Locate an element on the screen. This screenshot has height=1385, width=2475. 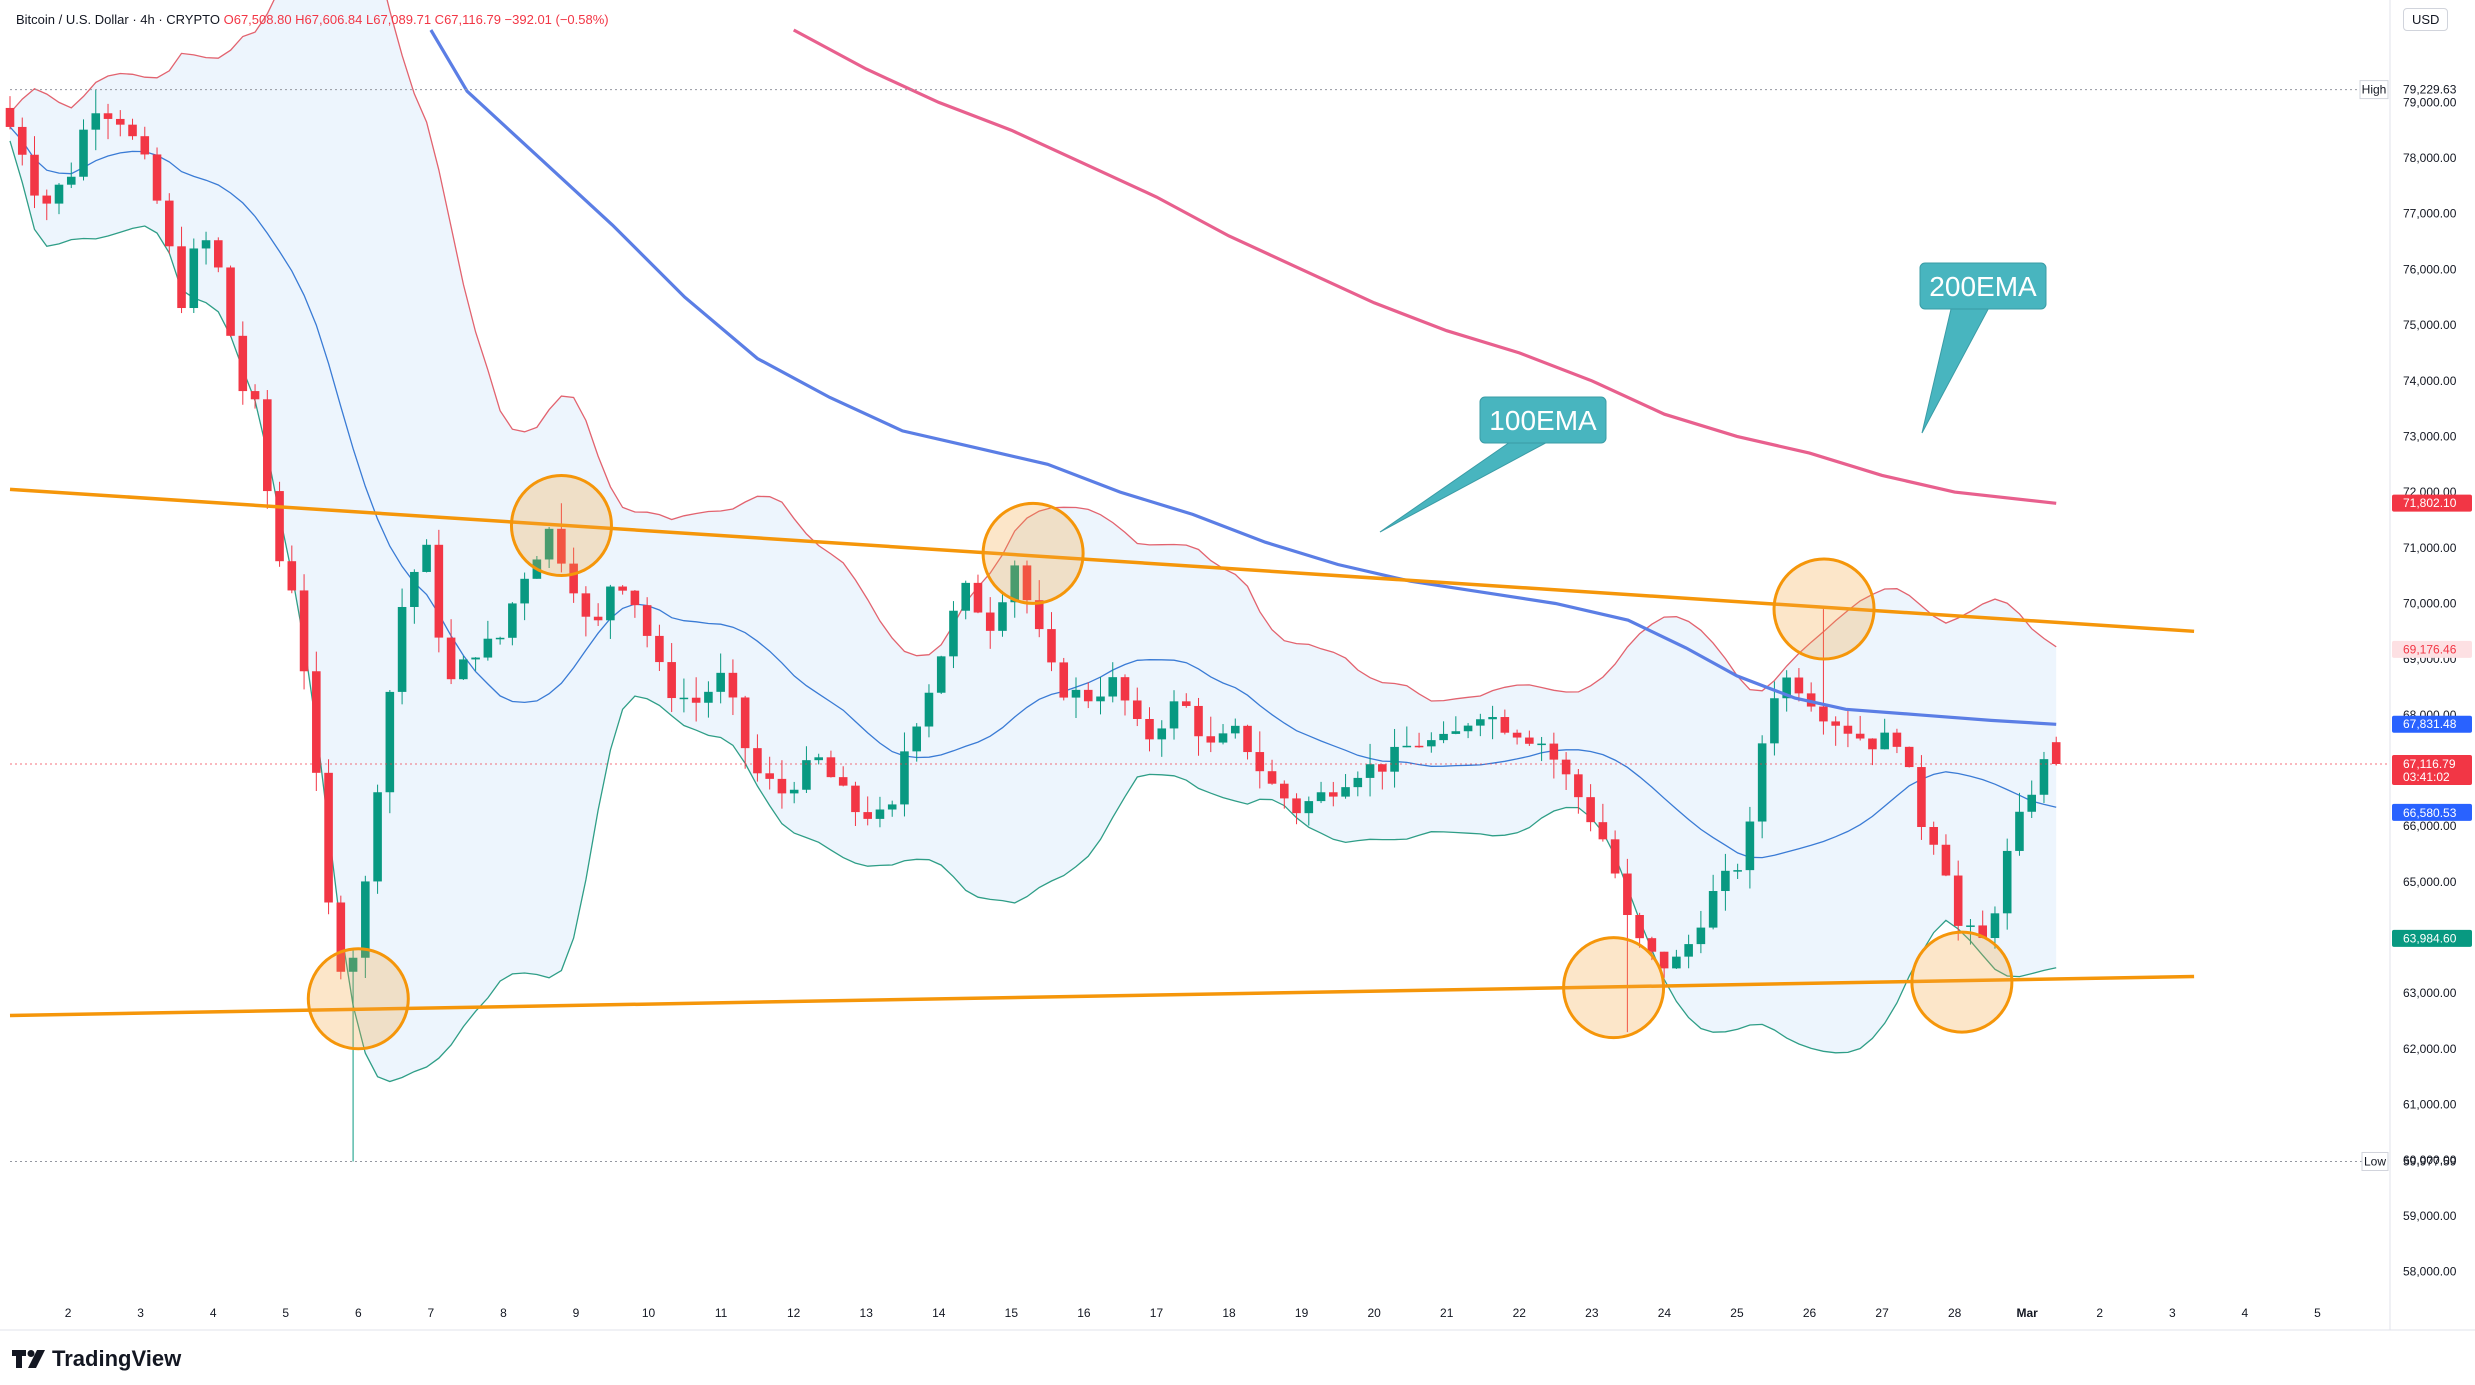
x-tick-label: Mar is located at coordinates (2028, 1313).